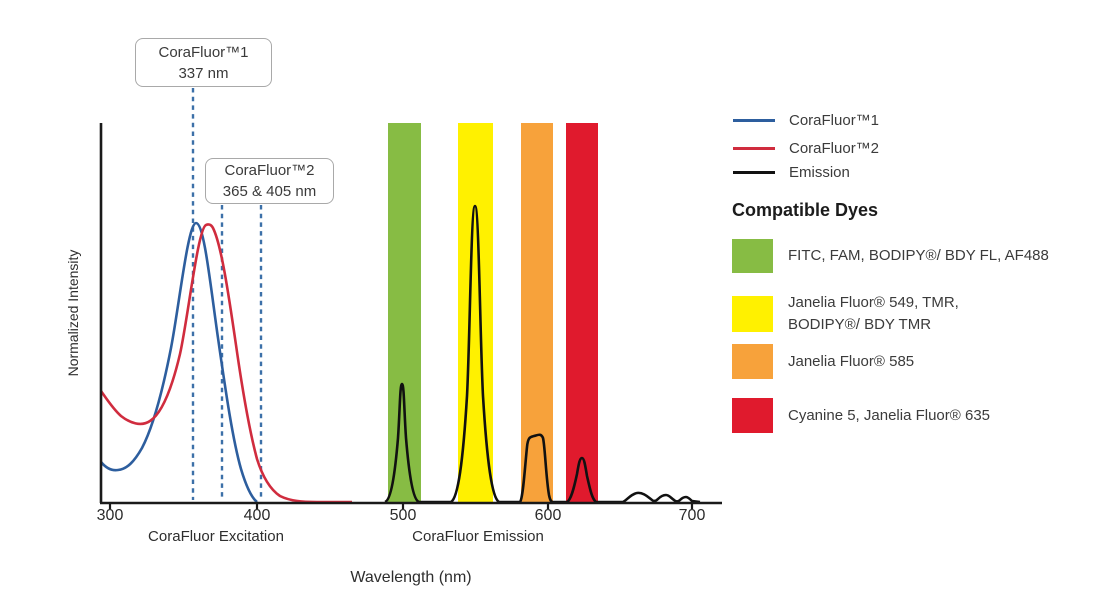  I want to click on callout-corafluor1-name: CoraFluor™1, so click(203, 52).